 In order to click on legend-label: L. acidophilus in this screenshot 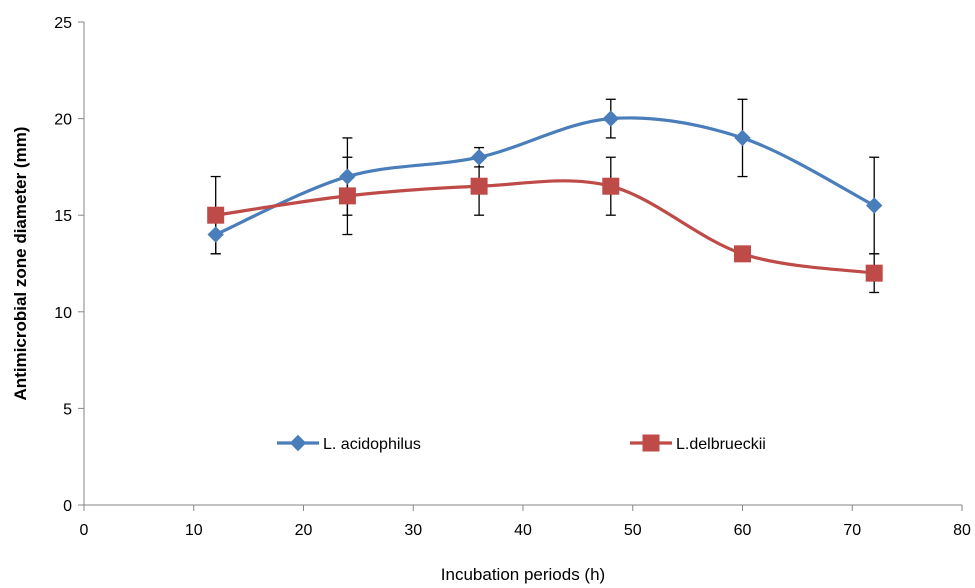, I will do `click(372, 444)`.